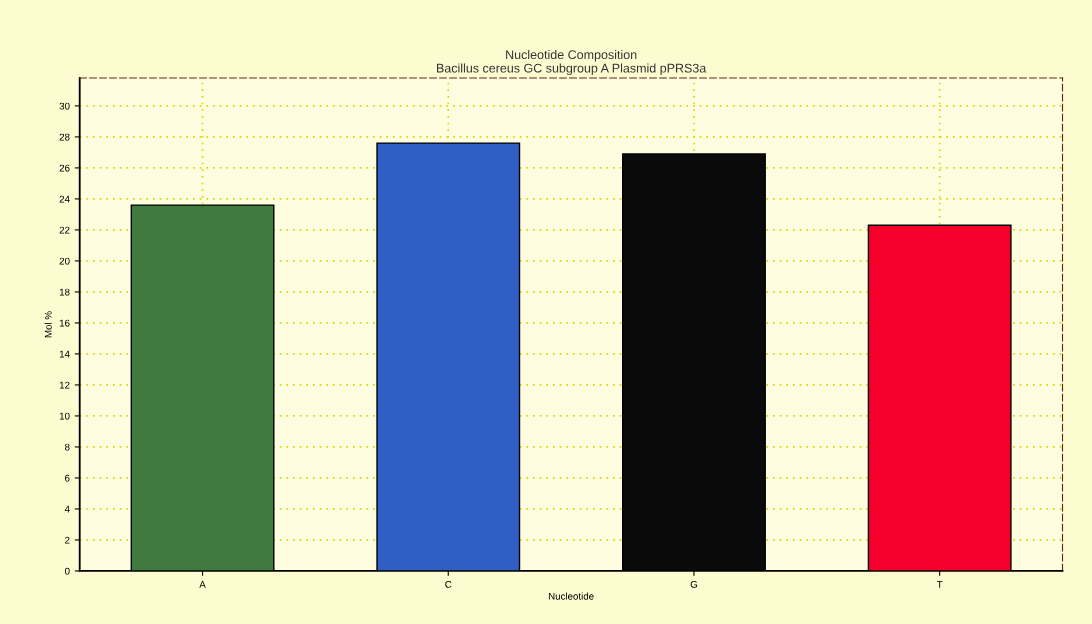 This screenshot has width=1092, height=624. What do you see at coordinates (572, 62) in the screenshot?
I see `chart-title: Nucleotide Composition Bacillus cereus GC subgroup A Plasmid pPRS3a` at bounding box center [572, 62].